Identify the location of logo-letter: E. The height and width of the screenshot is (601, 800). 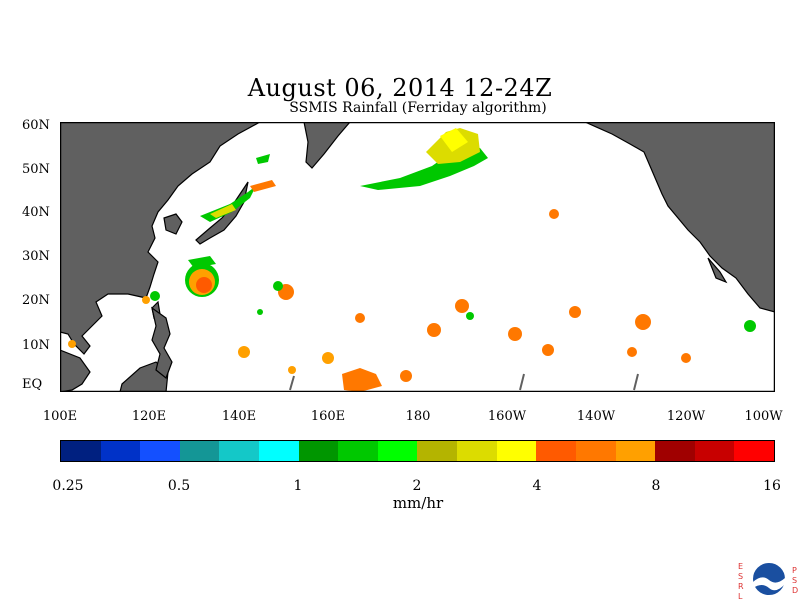
(741, 566).